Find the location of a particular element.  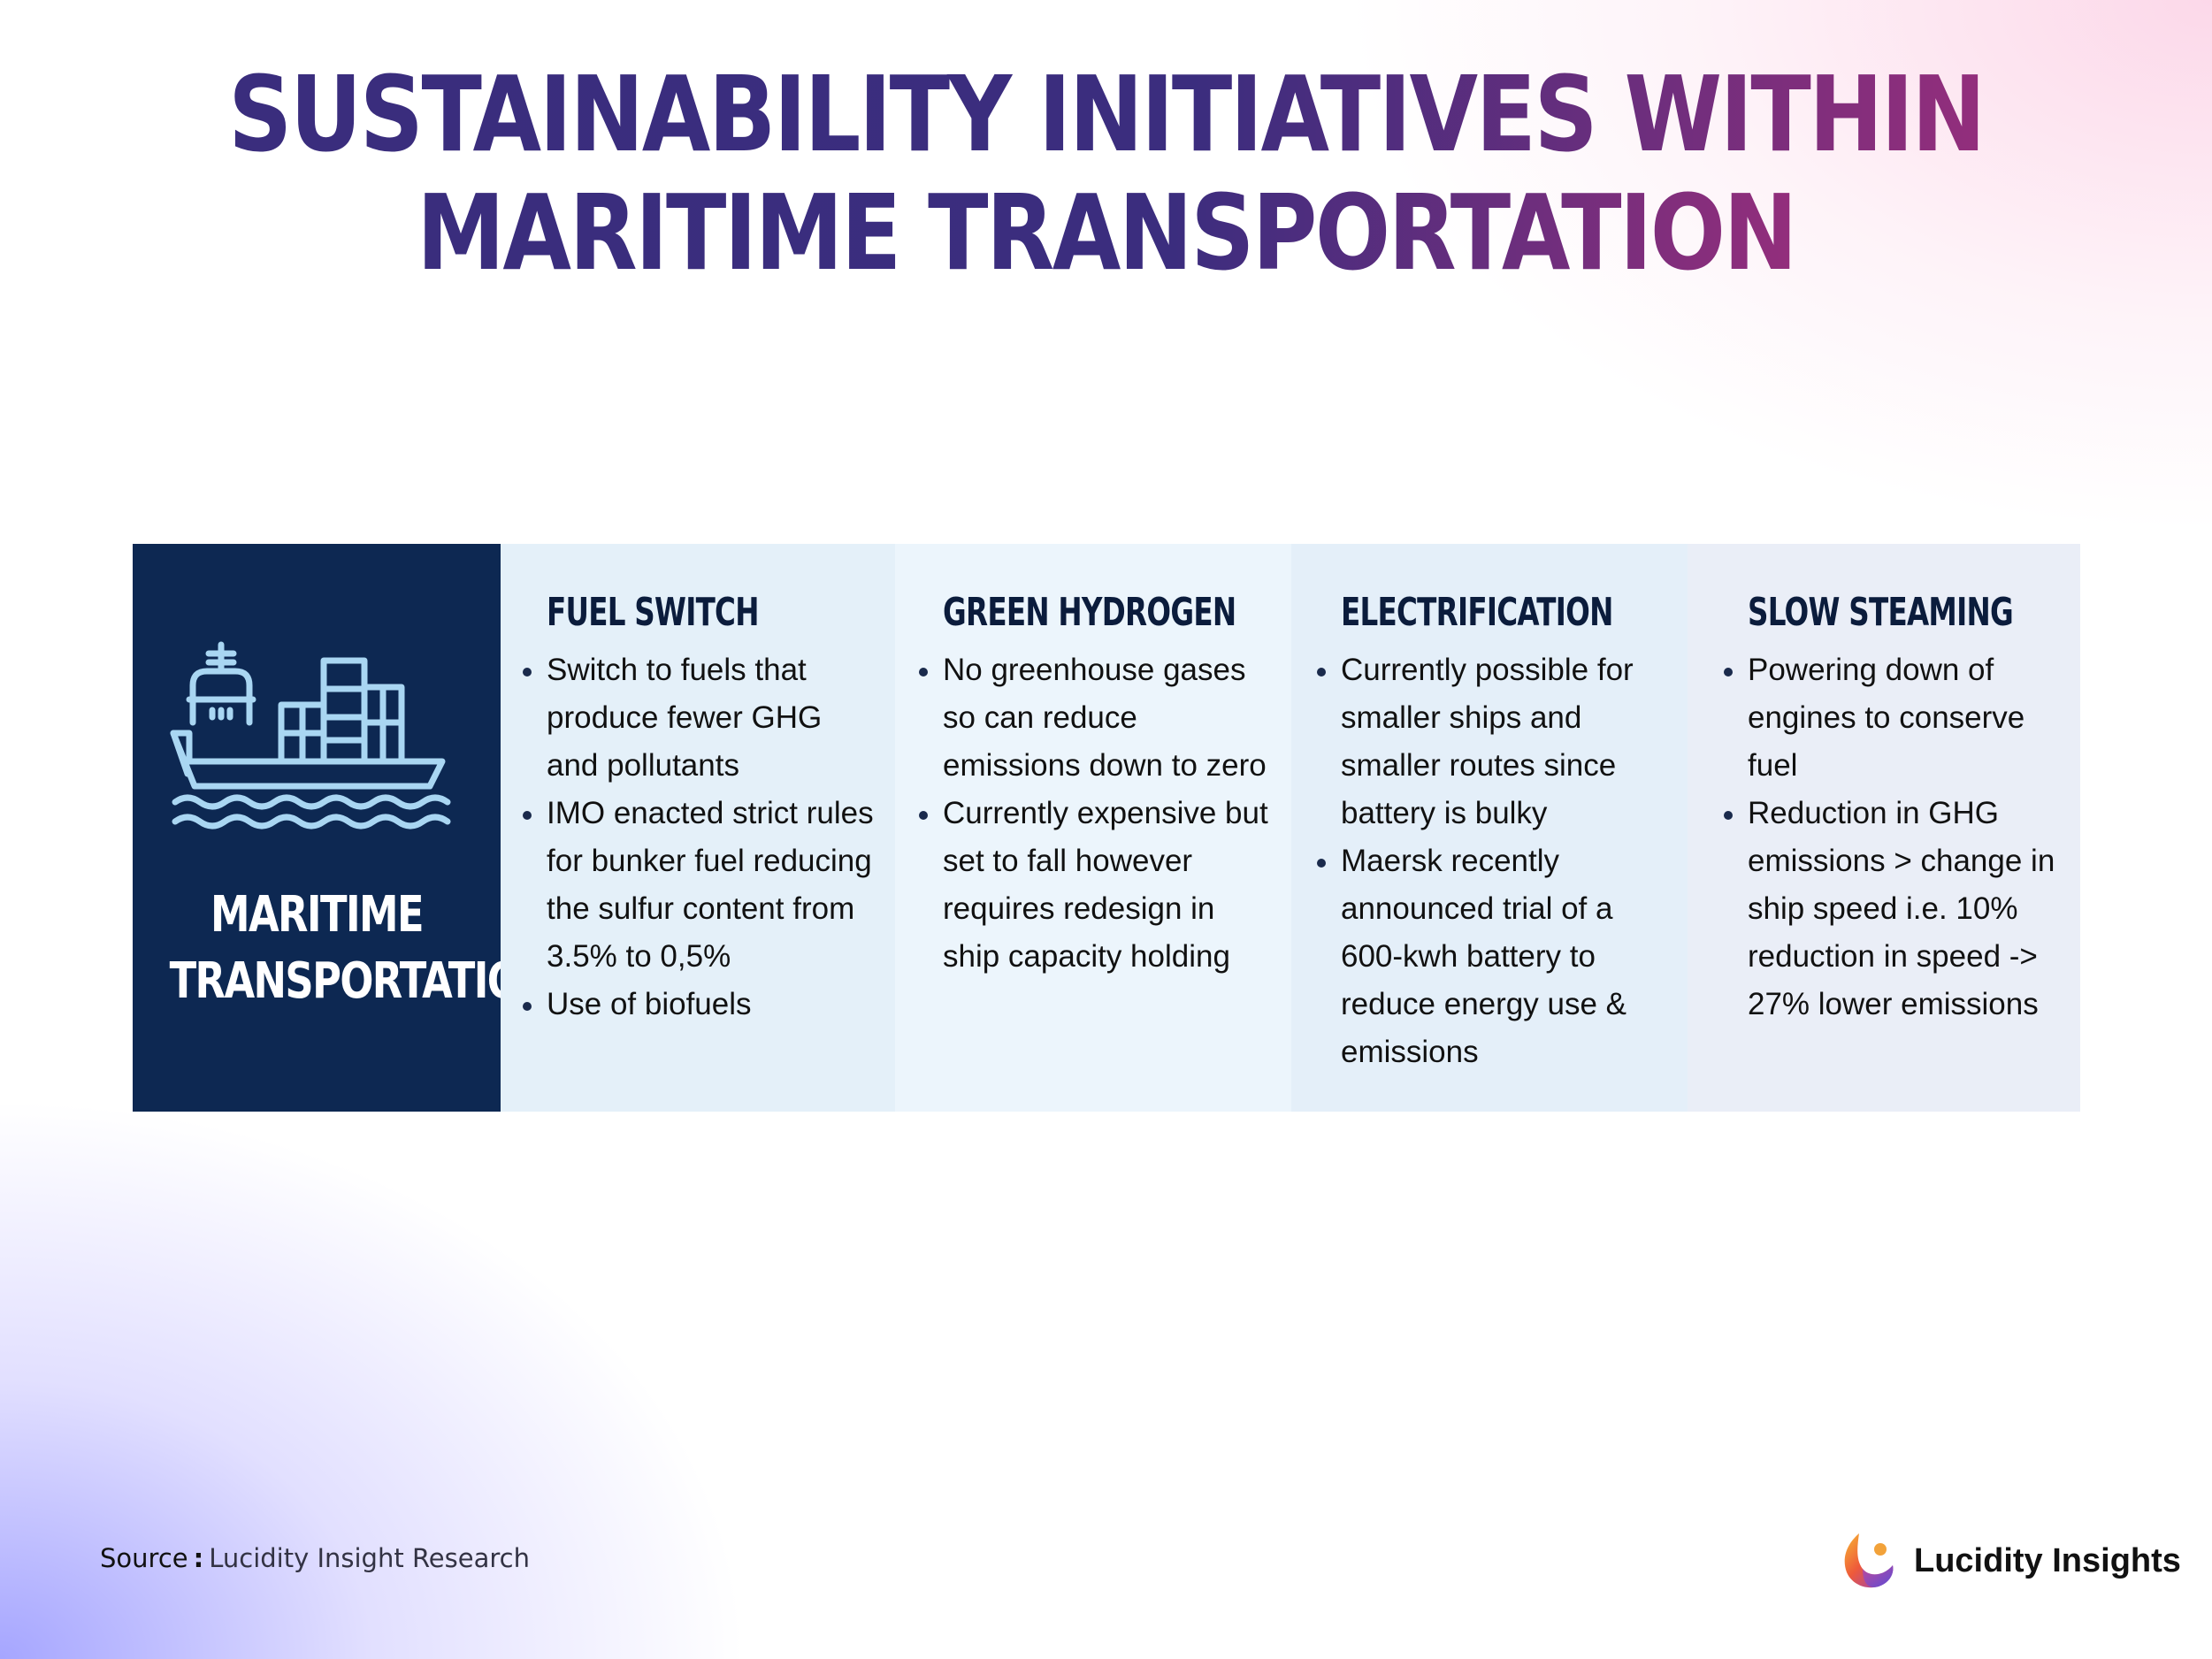

maritime-hero-card: MARITIME TRANSPORTATION is located at coordinates (343, 828).